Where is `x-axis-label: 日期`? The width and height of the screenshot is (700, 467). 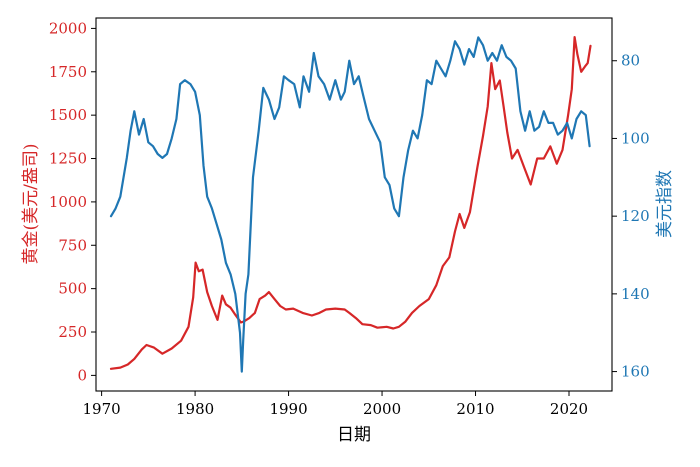 x-axis-label: 日期 is located at coordinates (354, 435).